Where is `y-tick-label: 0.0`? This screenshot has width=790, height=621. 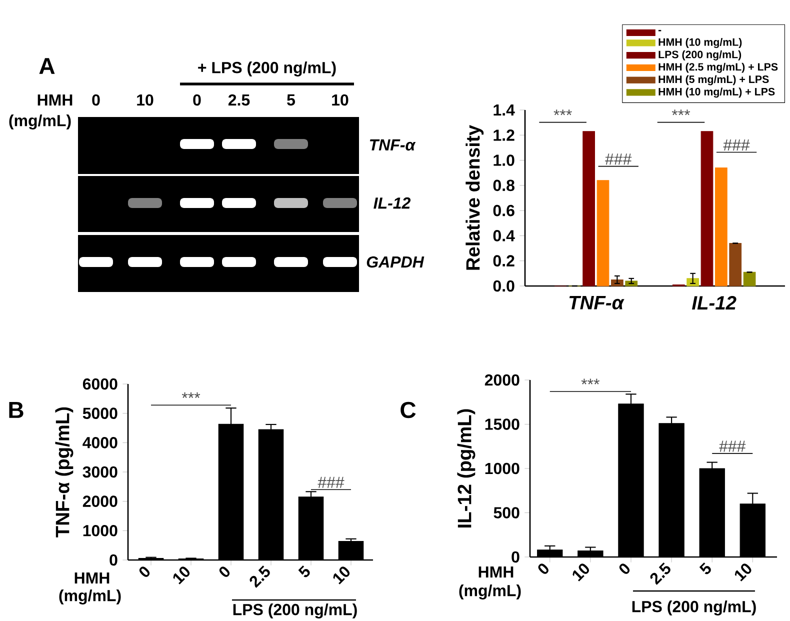
y-tick-label: 0.0 is located at coordinates (503, 286).